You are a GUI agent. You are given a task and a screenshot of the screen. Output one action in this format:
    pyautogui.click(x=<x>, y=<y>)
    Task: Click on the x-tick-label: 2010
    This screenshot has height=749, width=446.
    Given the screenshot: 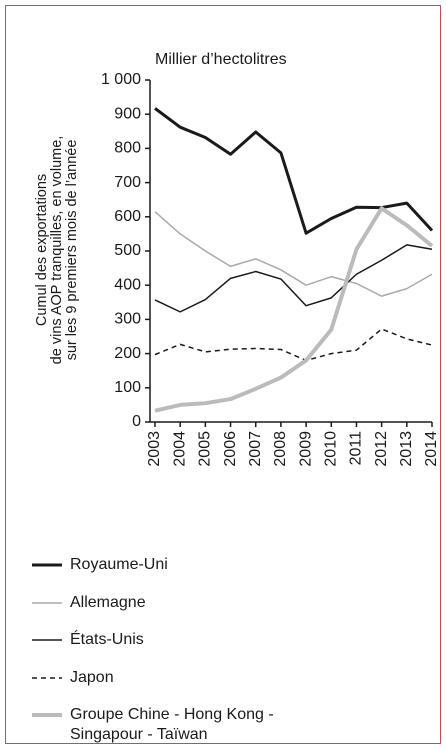 What is the action you would take?
    pyautogui.click(x=330, y=449)
    